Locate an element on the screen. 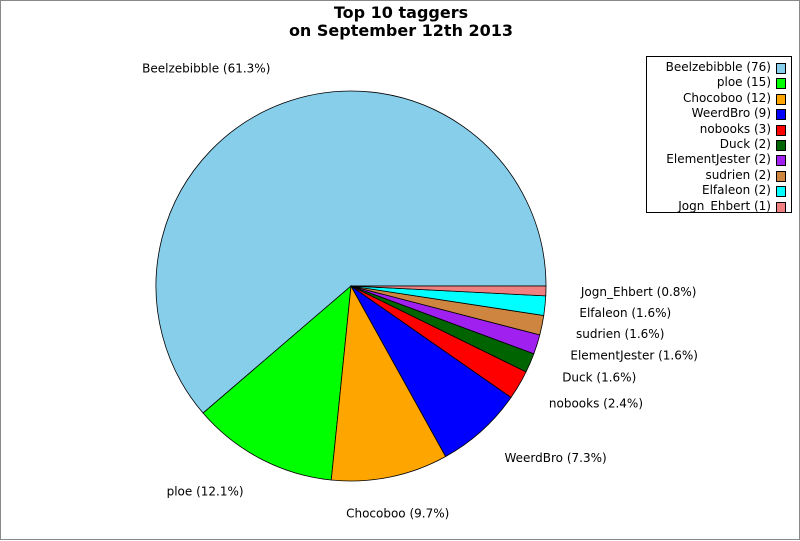 This screenshot has width=800, height=541. pie-slice-jogn-ehbert is located at coordinates (448, 291).